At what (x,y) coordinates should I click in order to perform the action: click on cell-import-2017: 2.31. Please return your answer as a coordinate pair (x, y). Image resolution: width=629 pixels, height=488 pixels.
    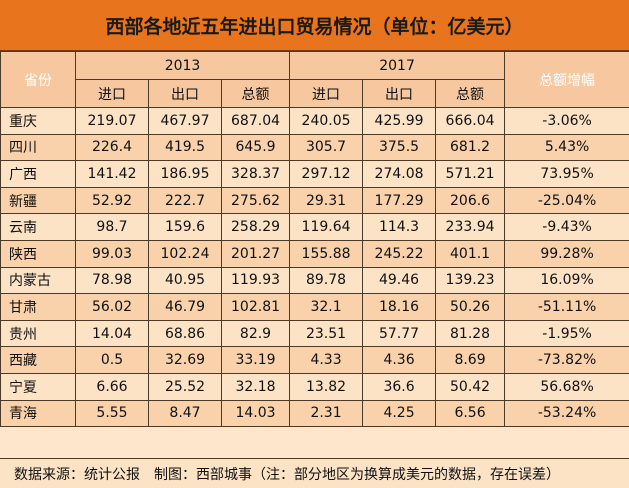
    Looking at the image, I should click on (326, 413).